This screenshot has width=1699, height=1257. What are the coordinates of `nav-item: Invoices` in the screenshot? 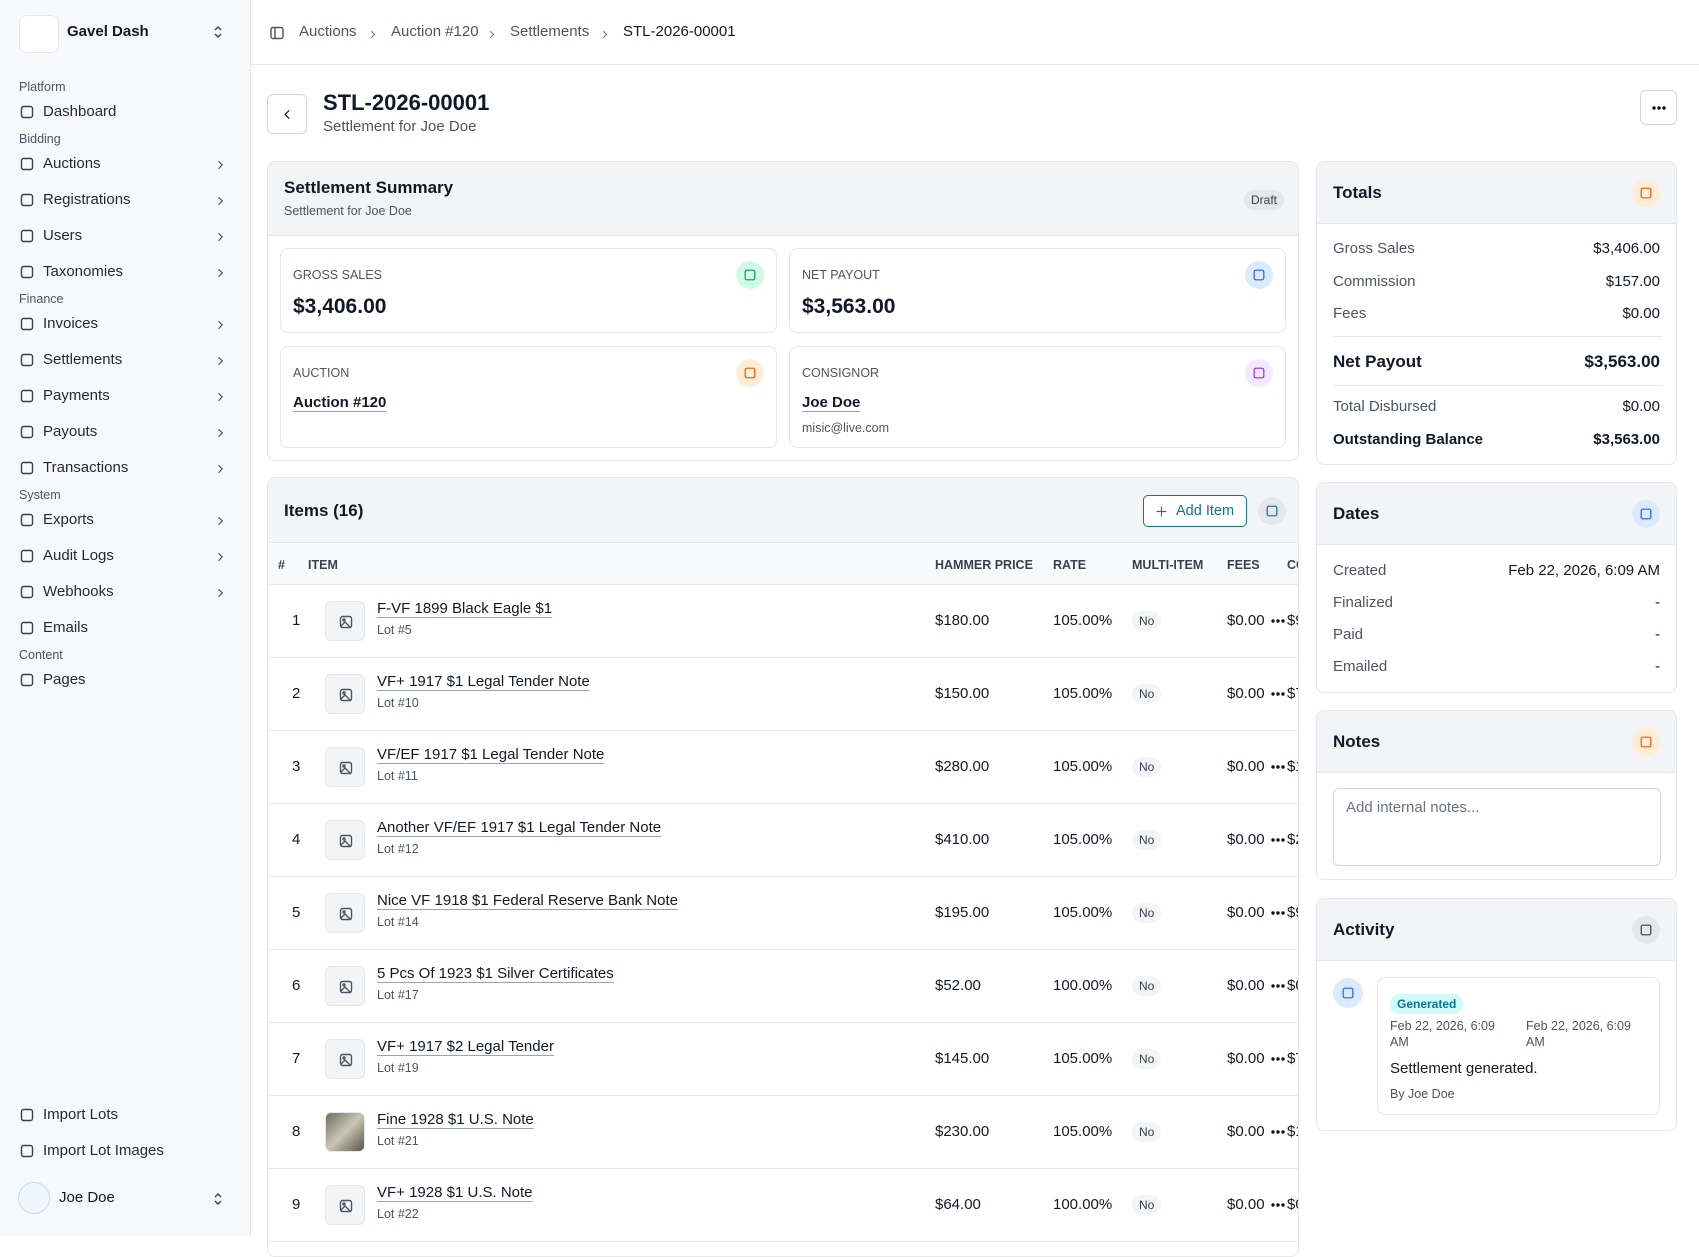 It's located at (71, 323).